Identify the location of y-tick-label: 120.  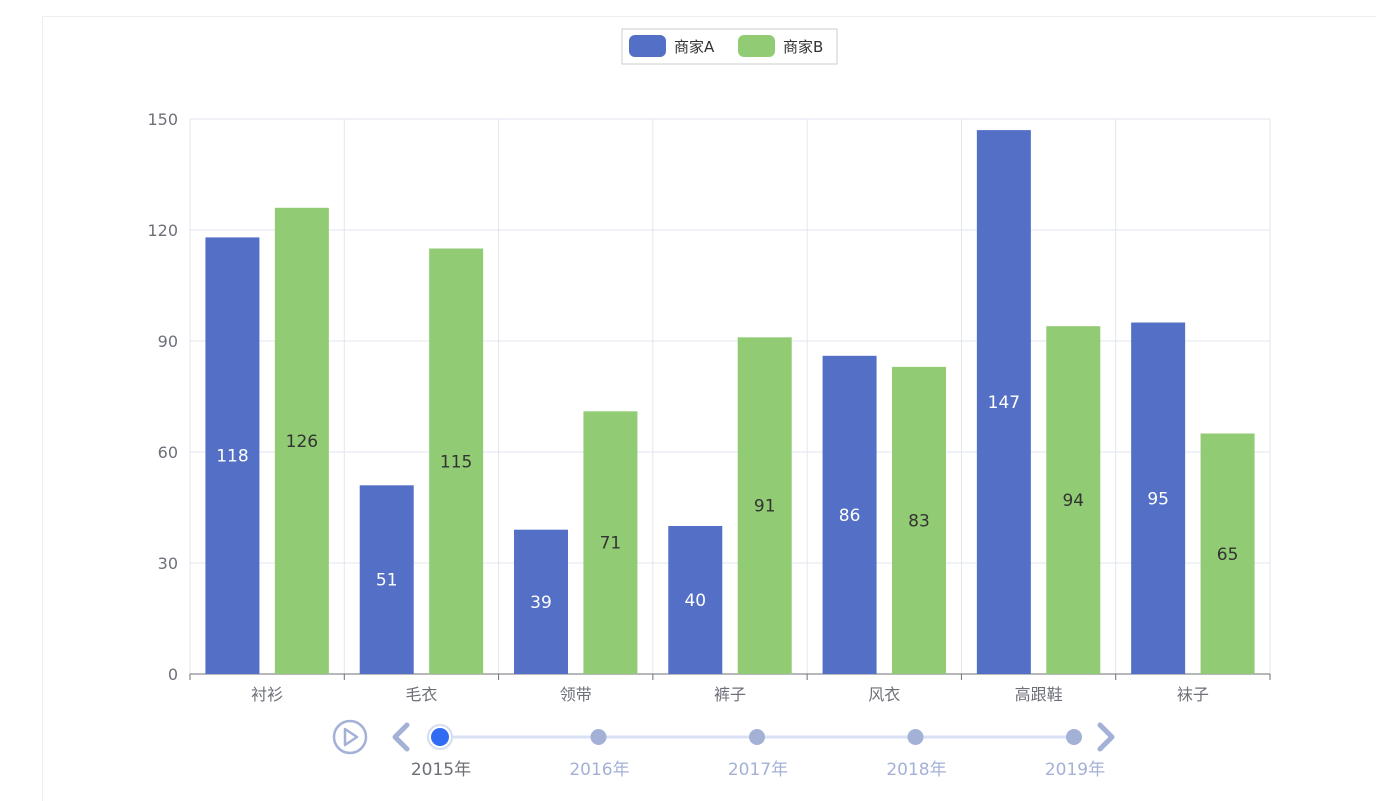
(162, 230).